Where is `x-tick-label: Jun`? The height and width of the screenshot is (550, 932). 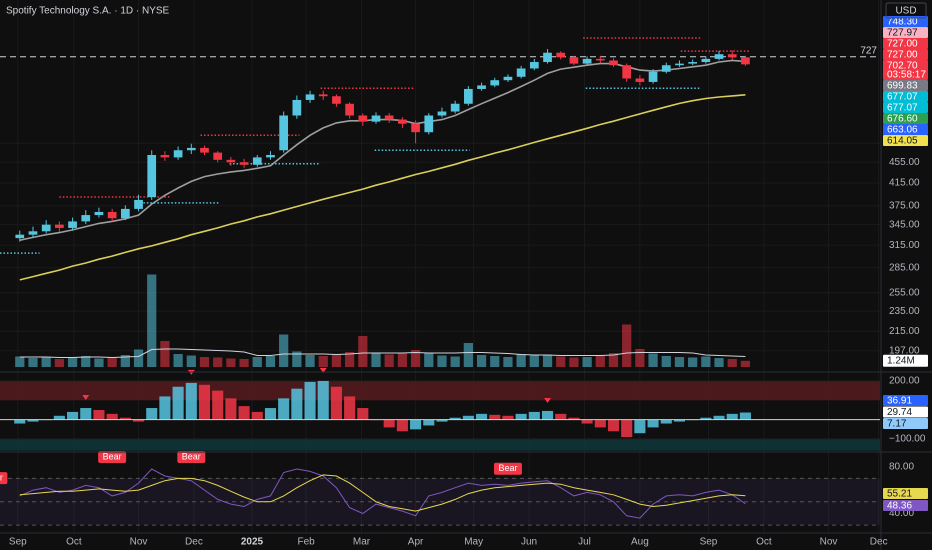
x-tick-label: Jun is located at coordinates (529, 542).